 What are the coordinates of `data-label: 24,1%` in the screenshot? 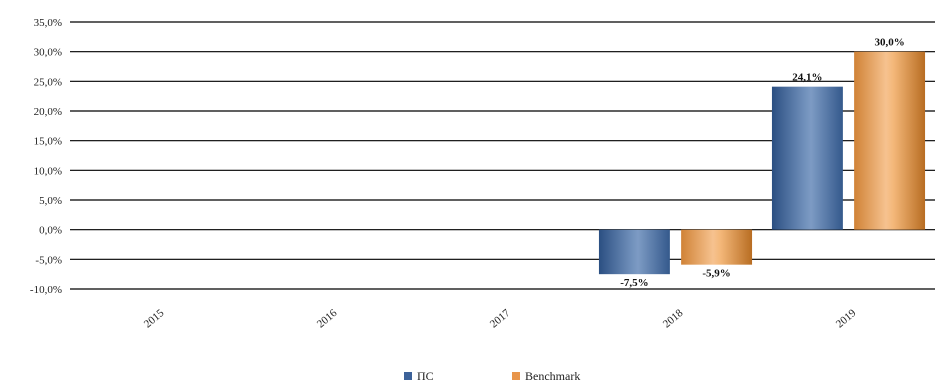 It's located at (807, 78).